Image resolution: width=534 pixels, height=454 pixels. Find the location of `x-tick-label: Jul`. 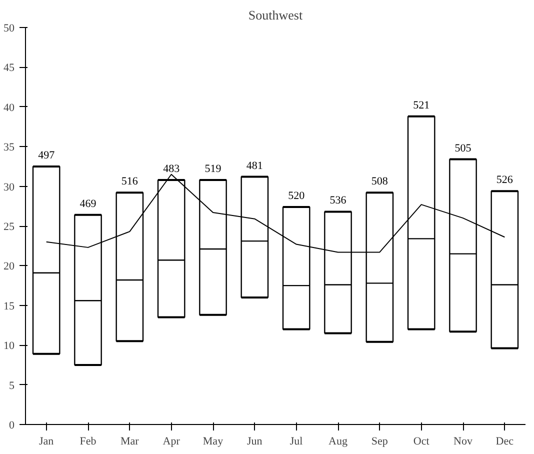

x-tick-label: Jul is located at coordinates (296, 442).